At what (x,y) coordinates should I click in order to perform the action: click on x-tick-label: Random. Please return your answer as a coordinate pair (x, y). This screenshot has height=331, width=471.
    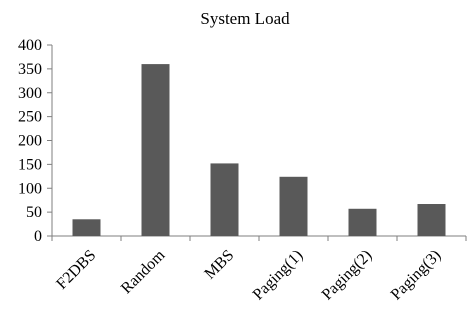
    Looking at the image, I should click on (143, 271).